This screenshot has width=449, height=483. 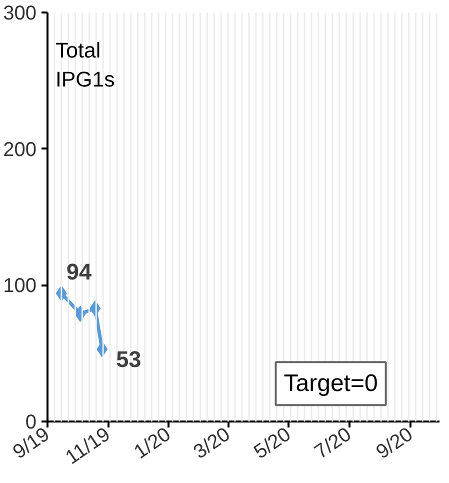 What do you see at coordinates (30, 423) in the screenshot?
I see `y-tick-label: 0` at bounding box center [30, 423].